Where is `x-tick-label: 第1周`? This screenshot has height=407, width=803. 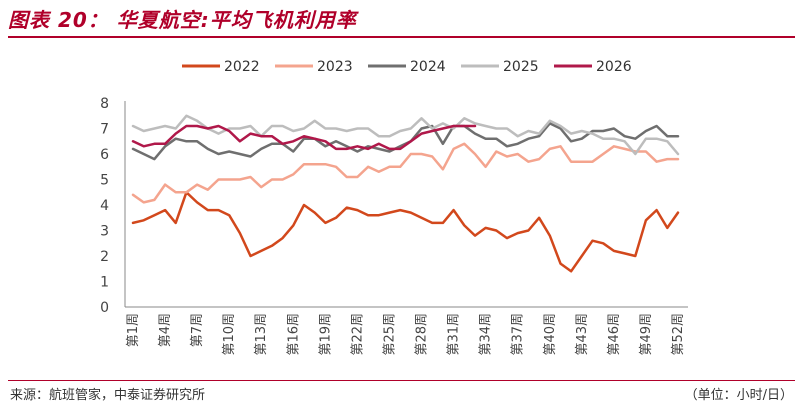
x-tick-label: 第1周 is located at coordinates (133, 330).